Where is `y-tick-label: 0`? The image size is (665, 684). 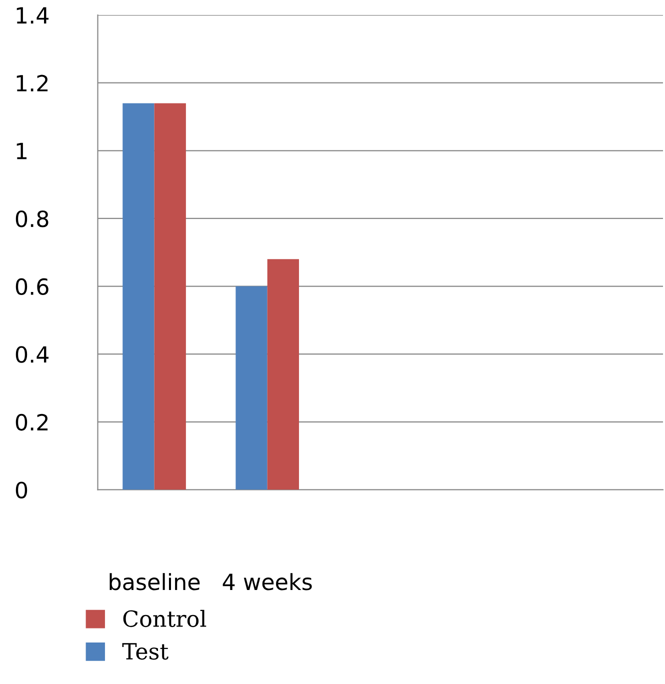 y-tick-label: 0 is located at coordinates (22, 490).